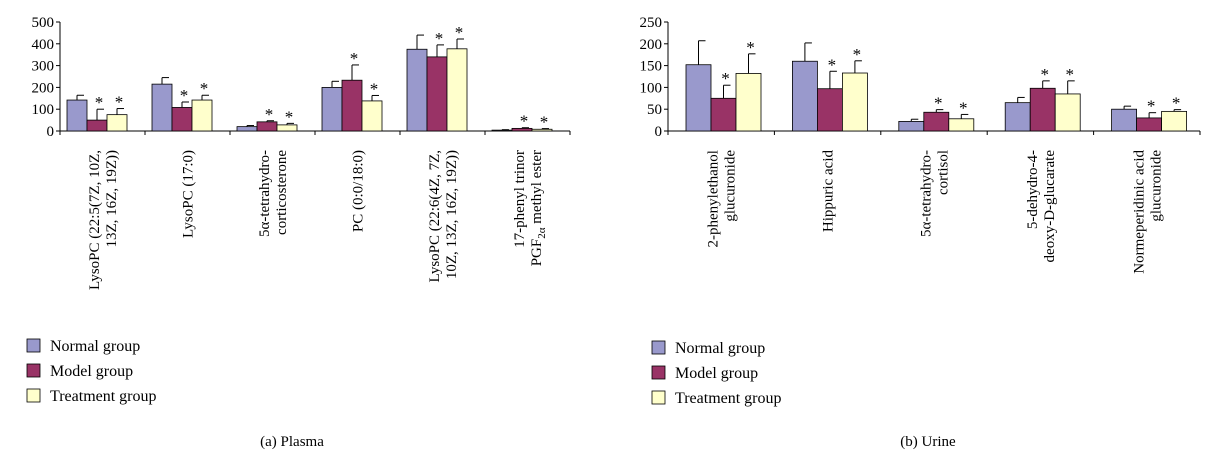 The width and height of the screenshot is (1217, 456). Describe the element at coordinates (651, 67) in the screenshot. I see `y-tick-label: 150` at that location.